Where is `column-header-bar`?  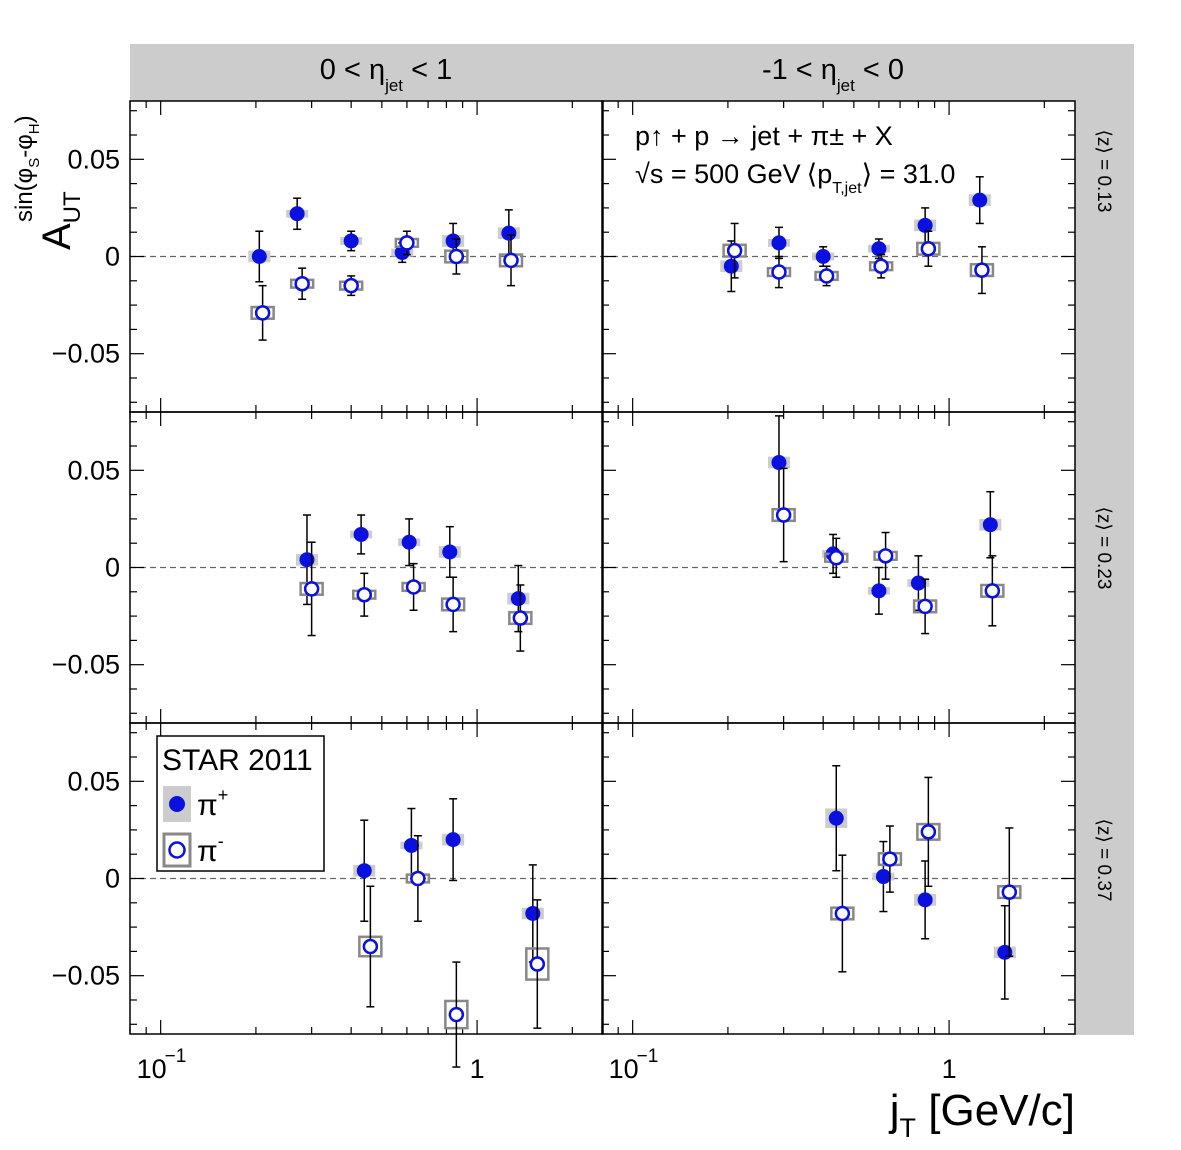
column-header-bar is located at coordinates (632, 72).